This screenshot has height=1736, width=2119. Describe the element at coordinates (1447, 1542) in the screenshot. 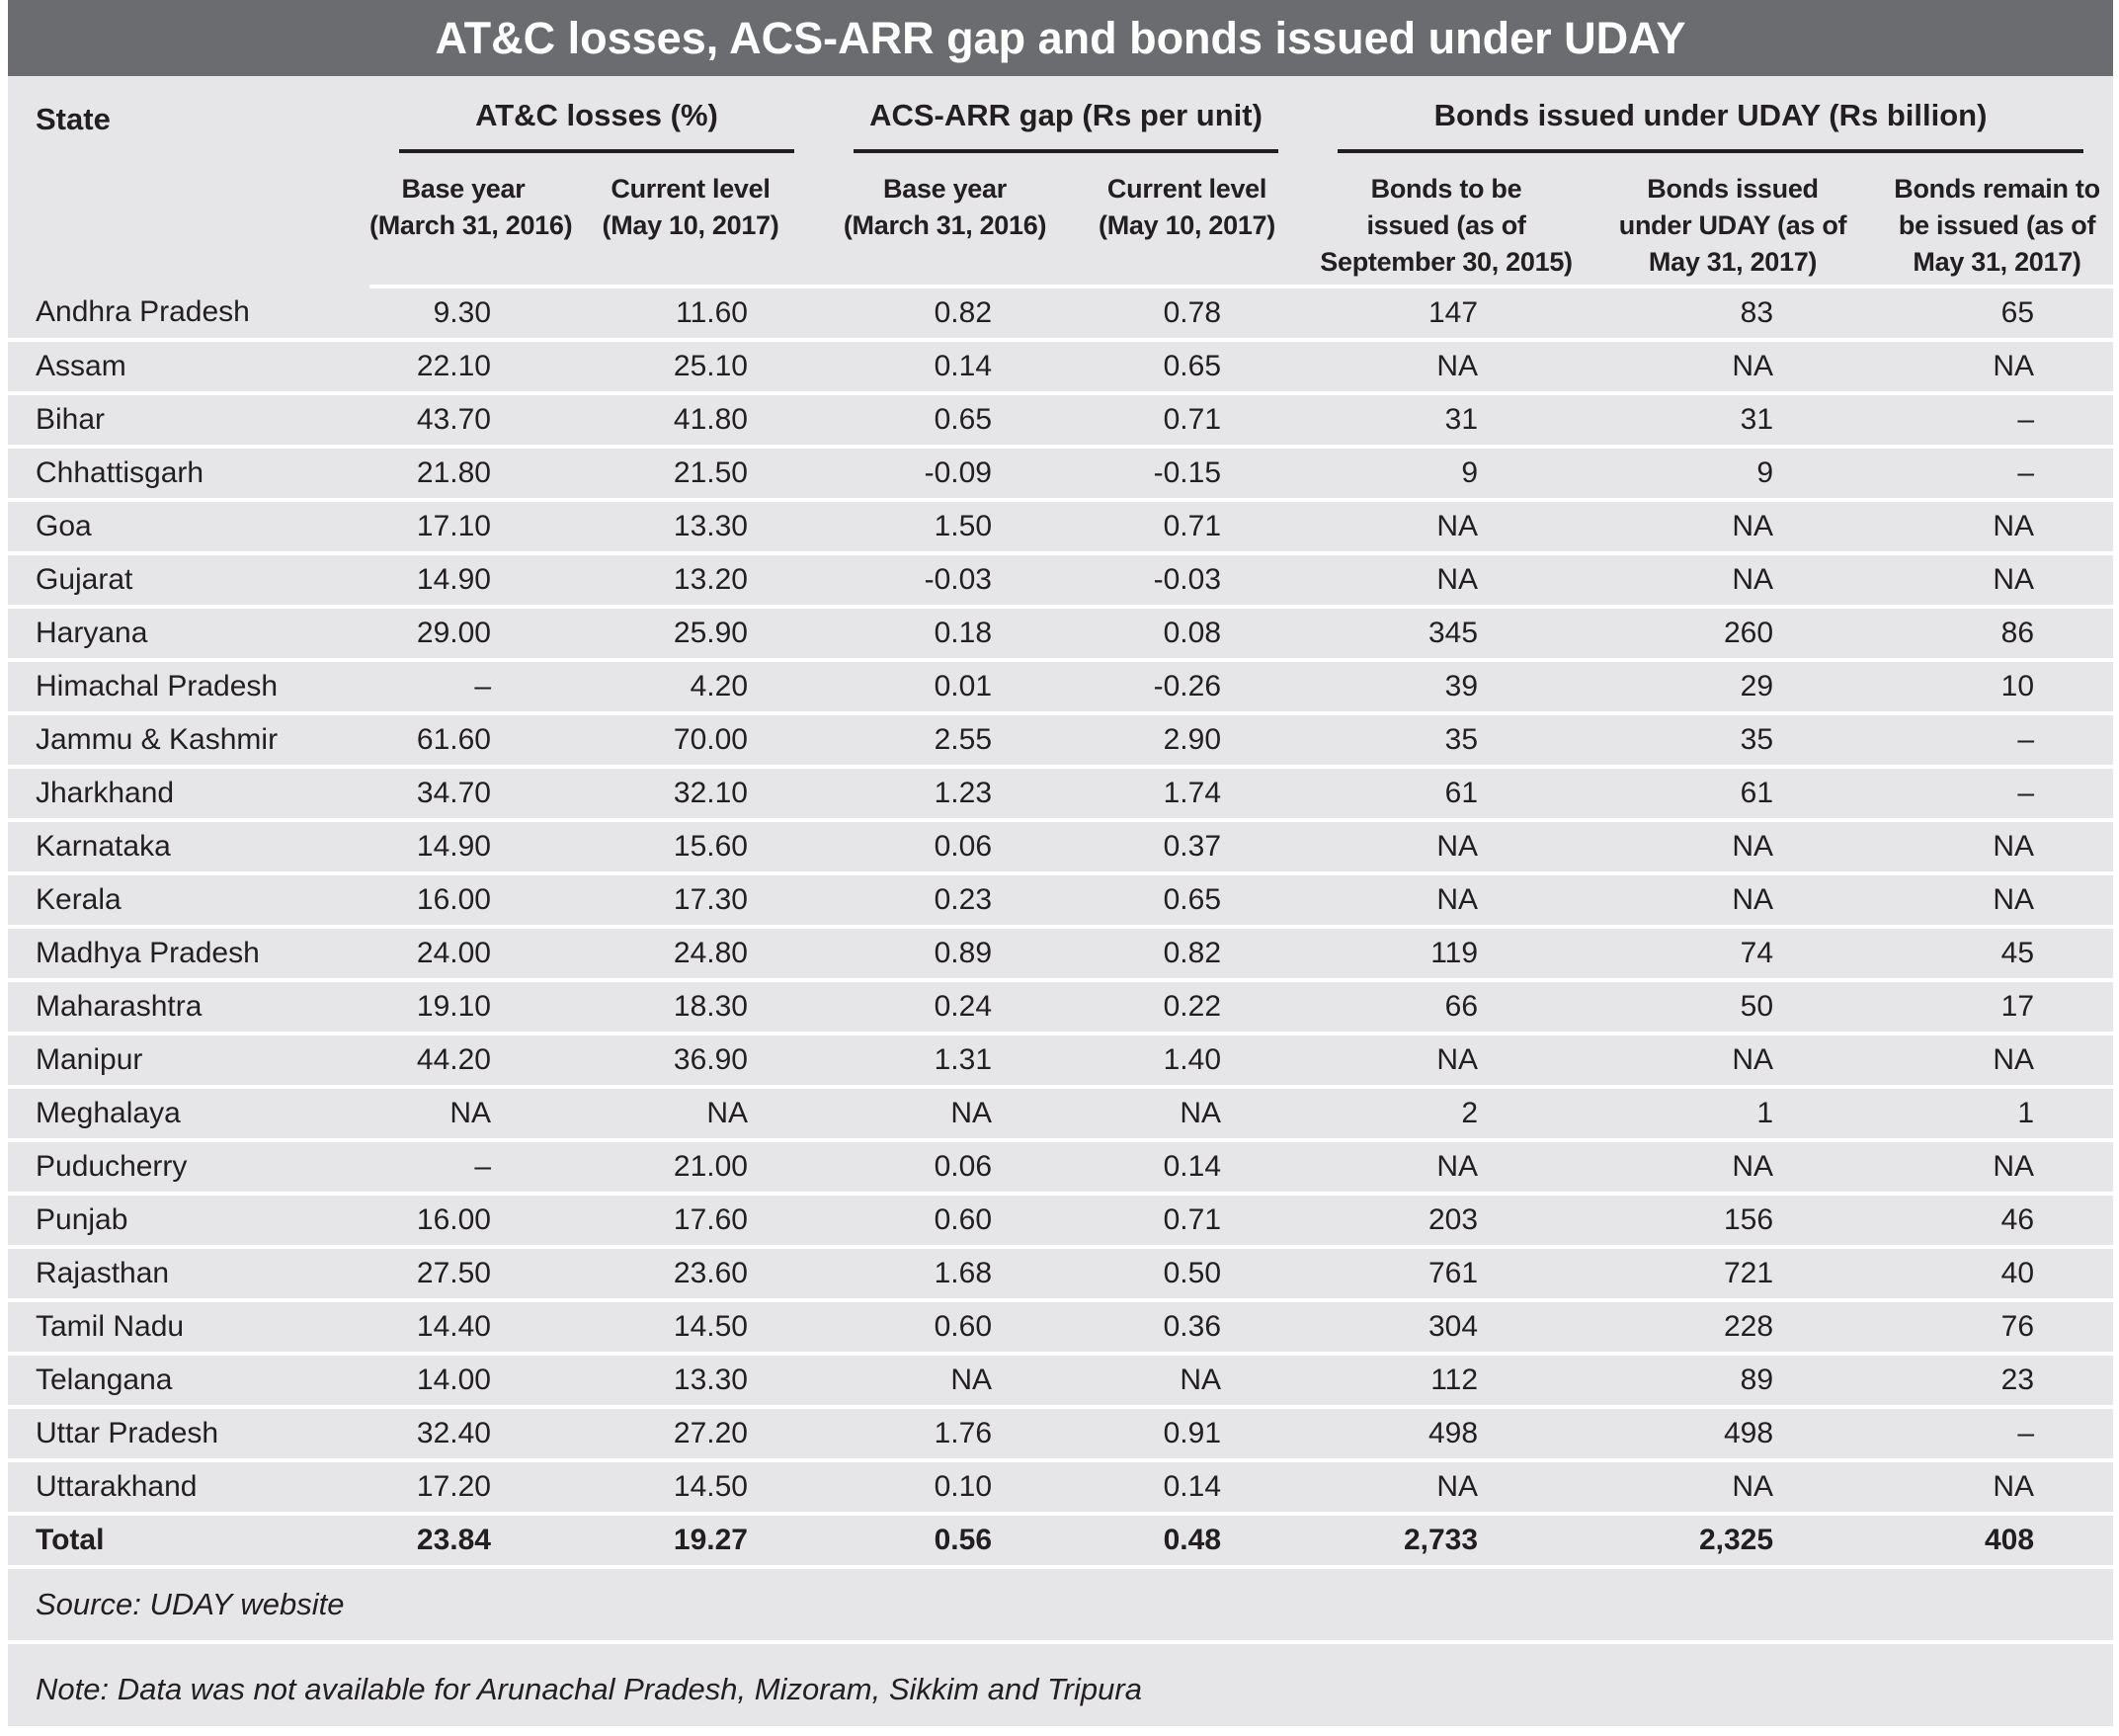

I see `cell-value: 2,733` at that location.